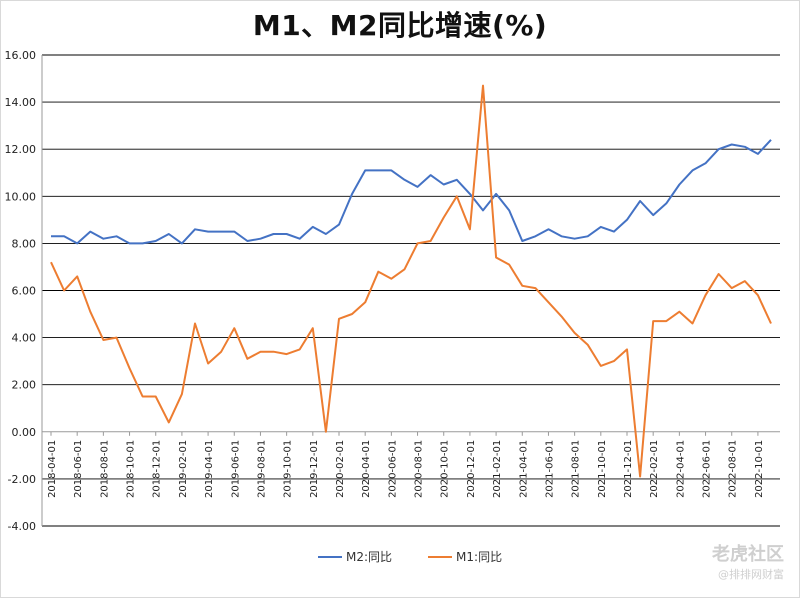 Image resolution: width=800 pixels, height=598 pixels. Describe the element at coordinates (235, 469) in the screenshot. I see `x-tick-label: 2019-06-01` at that location.